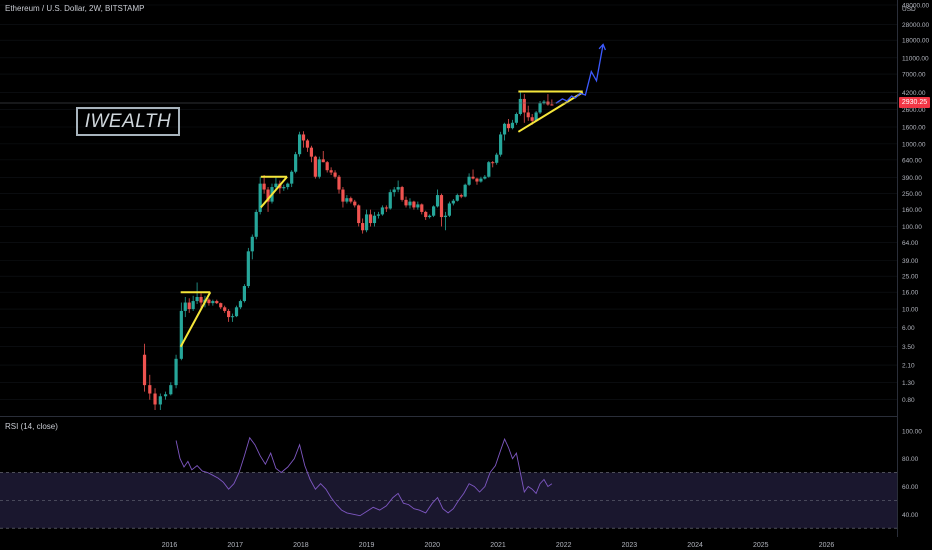 The image size is (932, 550). Describe the element at coordinates (31, 426) in the screenshot. I see `rsi-title: RSI (14, close)` at that location.